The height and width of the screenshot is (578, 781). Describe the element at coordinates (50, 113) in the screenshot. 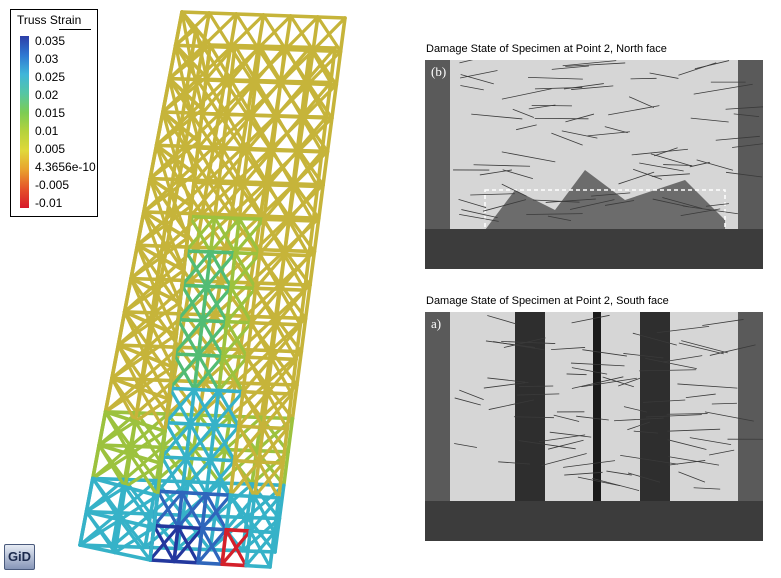

I see `legend-tick: 0.015` at that location.